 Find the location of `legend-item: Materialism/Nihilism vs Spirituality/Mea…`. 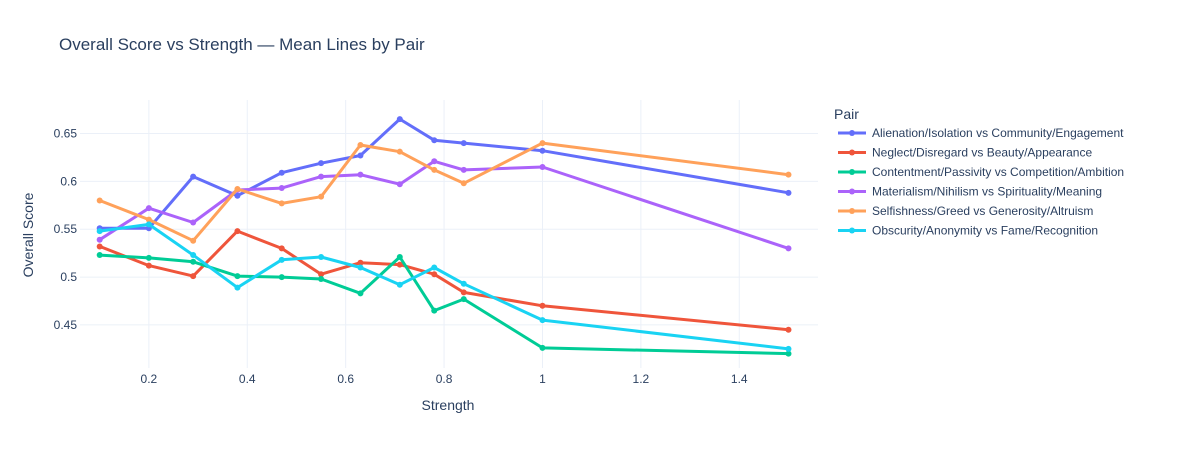

legend-item: Materialism/Nihilism vs Spirituality/Mea… is located at coordinates (970, 192).